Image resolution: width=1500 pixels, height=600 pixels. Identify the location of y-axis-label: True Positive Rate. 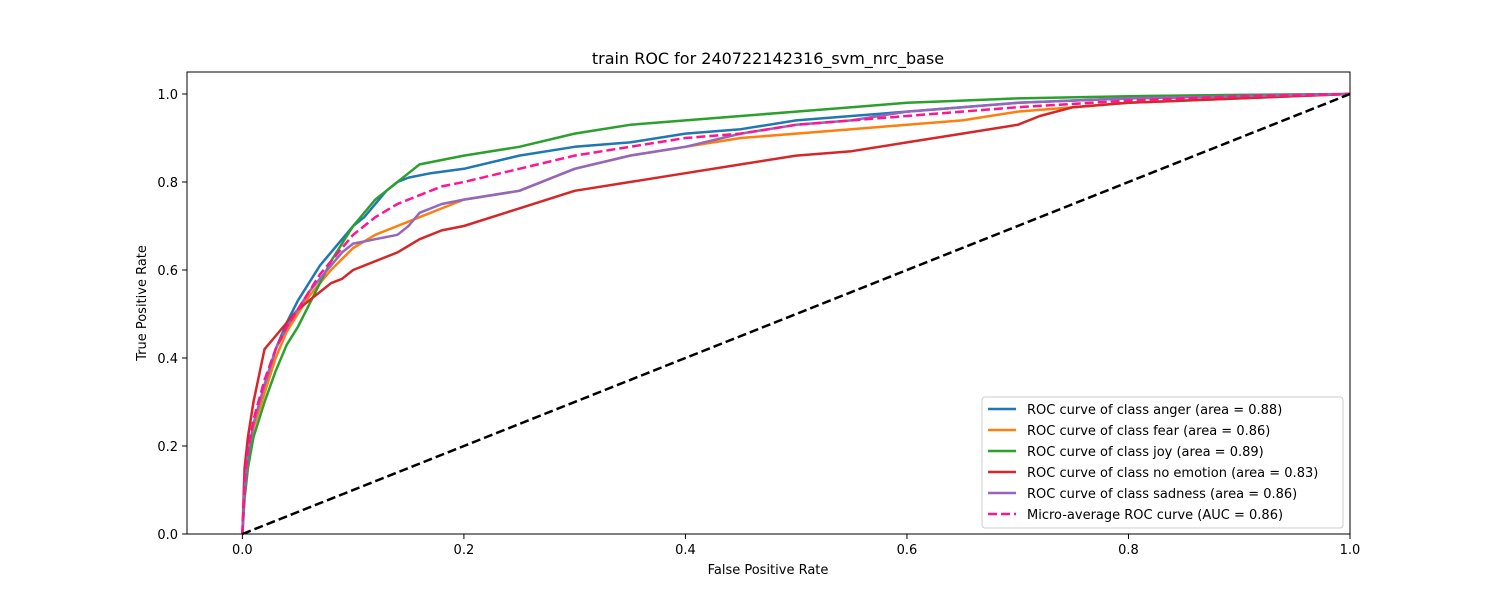
(142, 303).